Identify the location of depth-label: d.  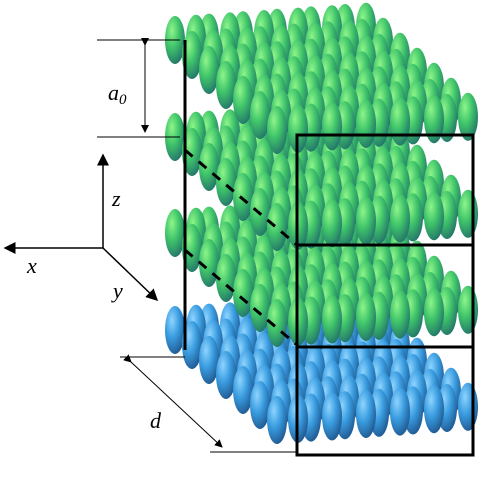
(156, 420).